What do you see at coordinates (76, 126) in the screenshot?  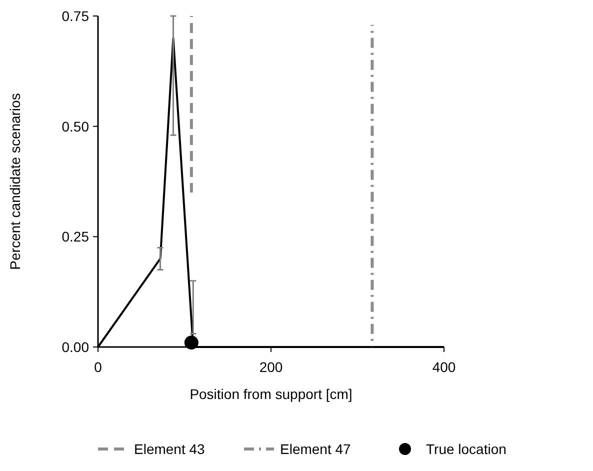 I see `y-tick-label: 0.50` at bounding box center [76, 126].